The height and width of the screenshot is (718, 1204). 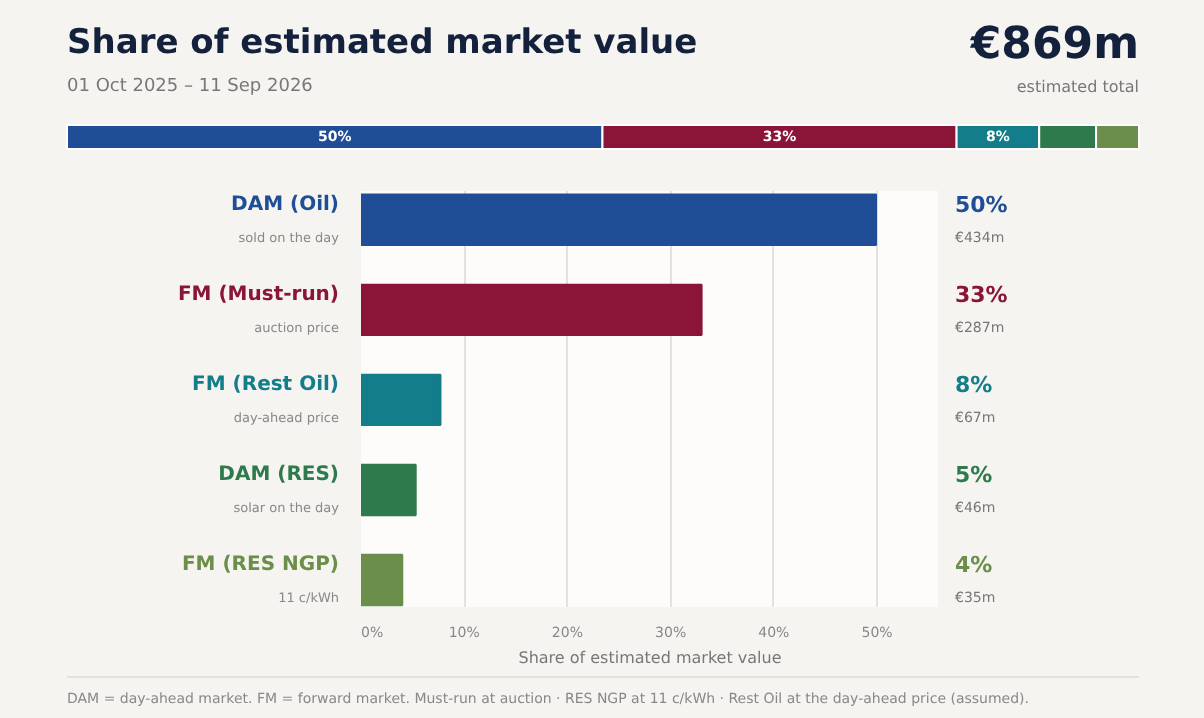 I want to click on text: estimated total, so click(x=1078, y=87).